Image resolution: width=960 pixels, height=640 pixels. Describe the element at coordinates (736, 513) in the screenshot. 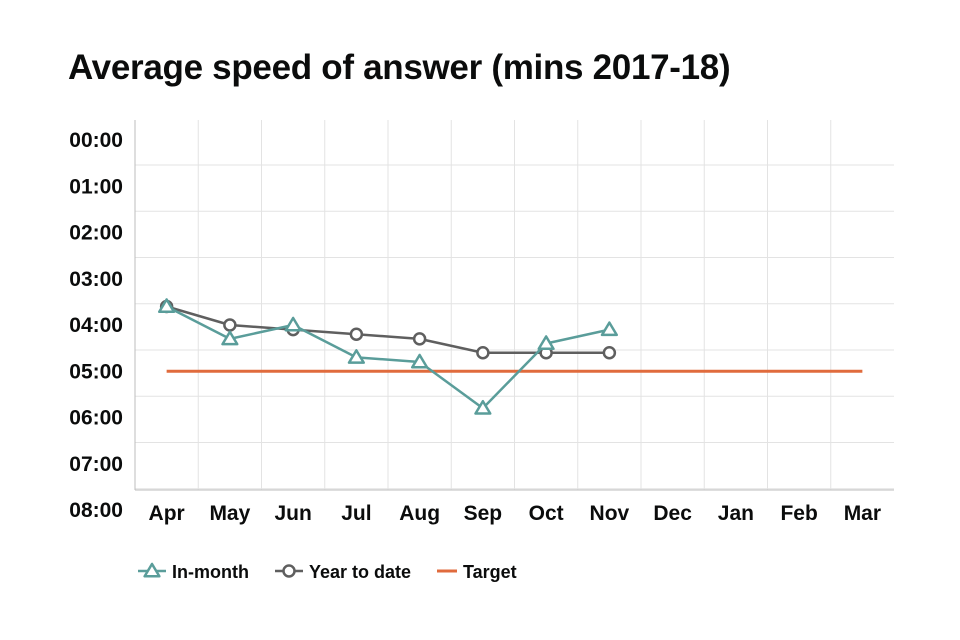

I see `x-tick-label: Jan` at that location.